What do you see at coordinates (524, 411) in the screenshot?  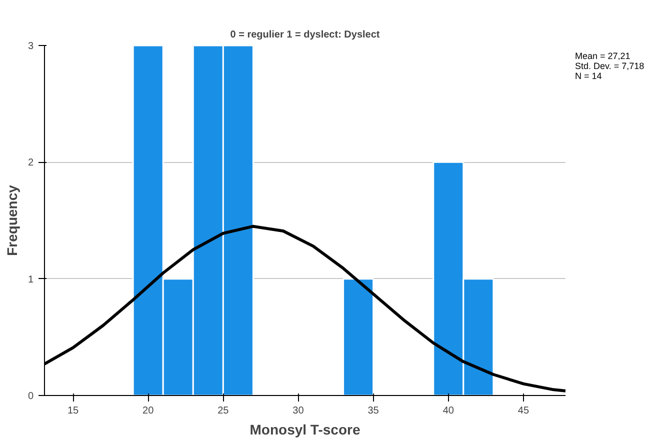 I see `x-tick-label: 45` at bounding box center [524, 411].